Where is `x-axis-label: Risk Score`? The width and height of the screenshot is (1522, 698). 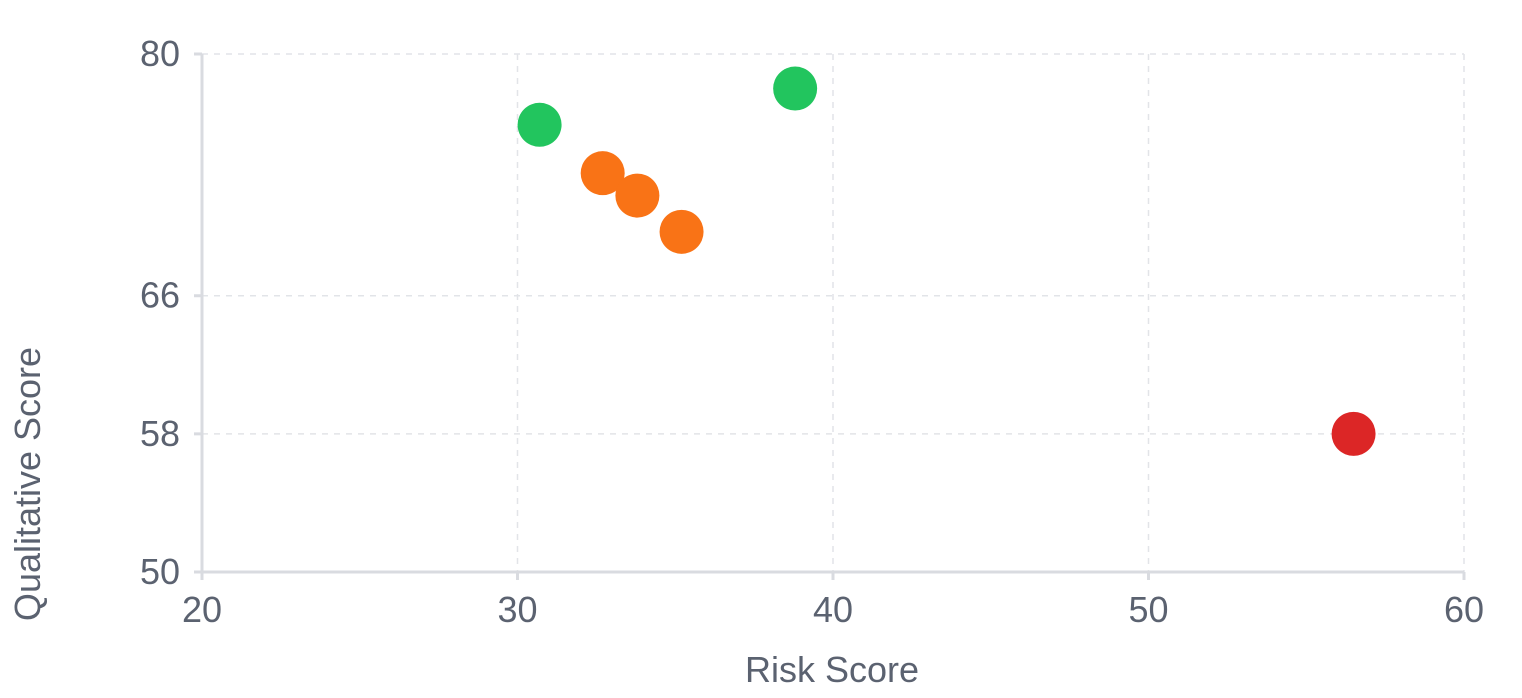
x-axis-label: Risk Score is located at coordinates (832, 669).